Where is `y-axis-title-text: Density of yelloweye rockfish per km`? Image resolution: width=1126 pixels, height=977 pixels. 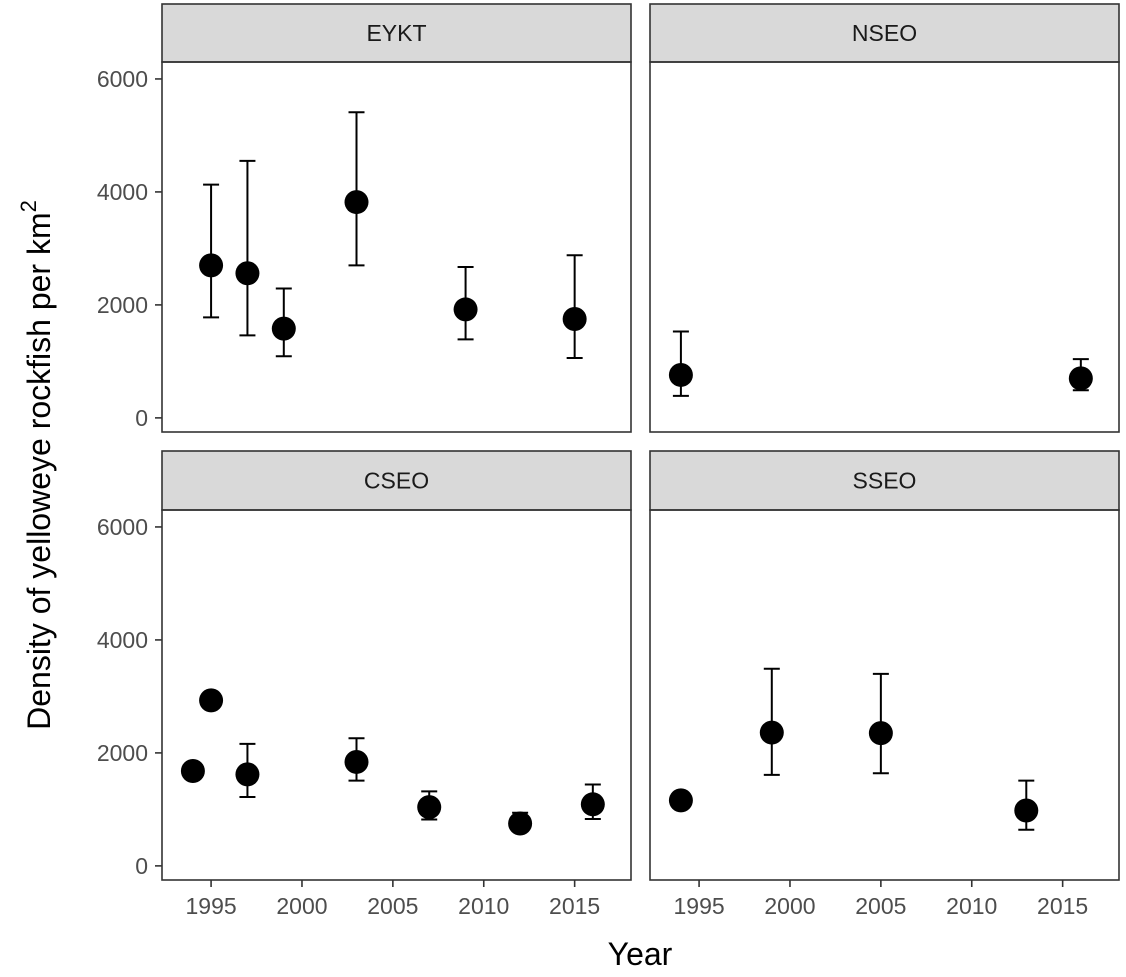 y-axis-title-text: Density of yelloweye rockfish per km is located at coordinates (39, 471).